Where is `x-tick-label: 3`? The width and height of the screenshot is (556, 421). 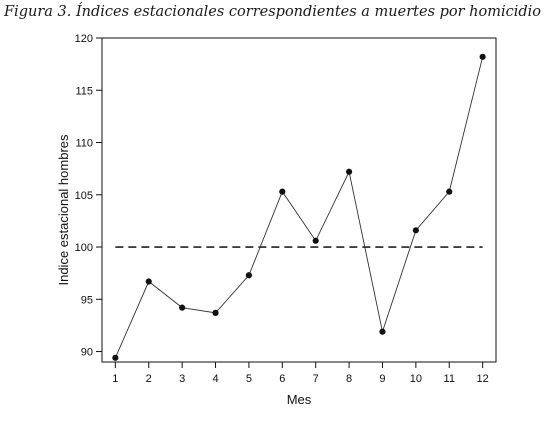
x-tick-label: 3 is located at coordinates (182, 379).